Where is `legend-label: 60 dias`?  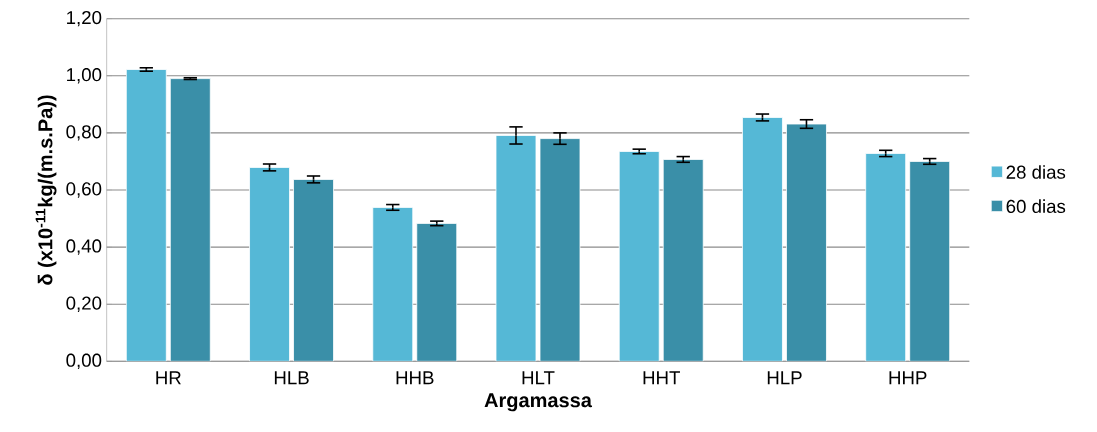
legend-label: 60 dias is located at coordinates (1036, 206).